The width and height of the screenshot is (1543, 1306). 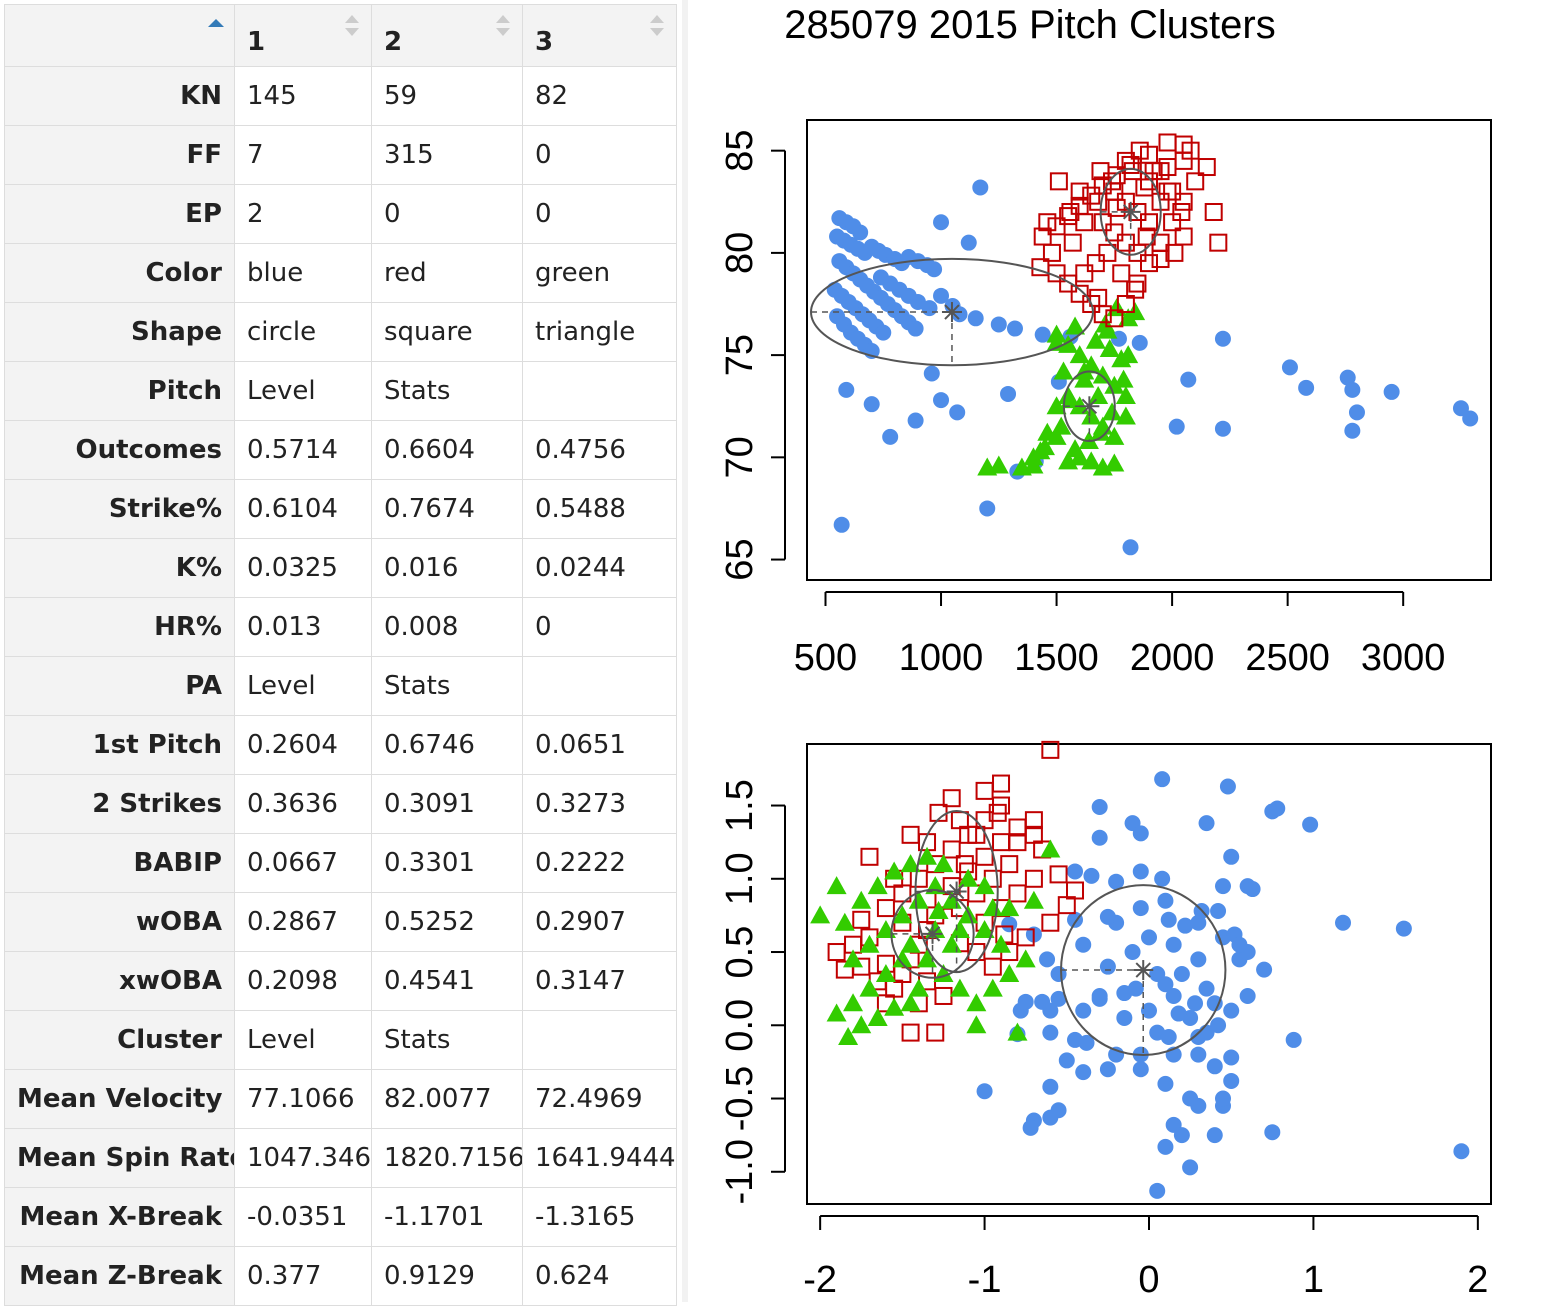 What do you see at coordinates (1089, 406) in the screenshot?
I see `center-marker` at bounding box center [1089, 406].